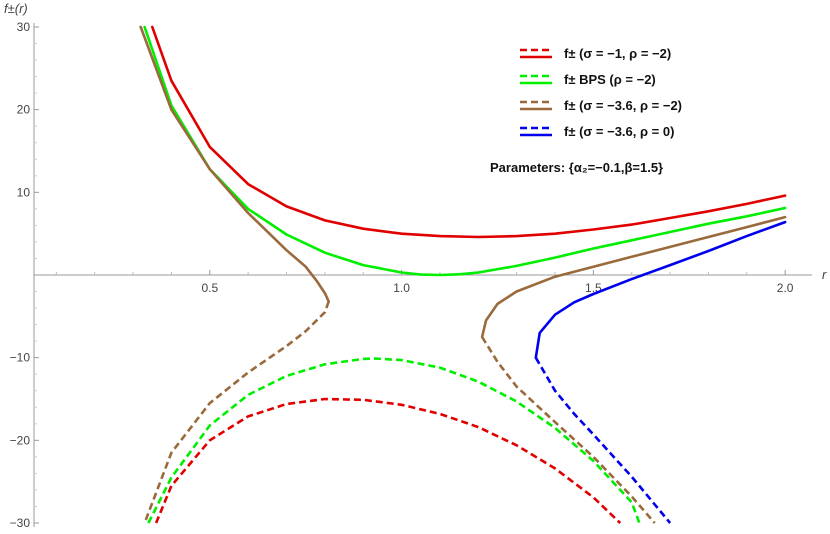 Image resolution: width=830 pixels, height=534 pixels. I want to click on y-tick-label: −10, so click(20, 358).